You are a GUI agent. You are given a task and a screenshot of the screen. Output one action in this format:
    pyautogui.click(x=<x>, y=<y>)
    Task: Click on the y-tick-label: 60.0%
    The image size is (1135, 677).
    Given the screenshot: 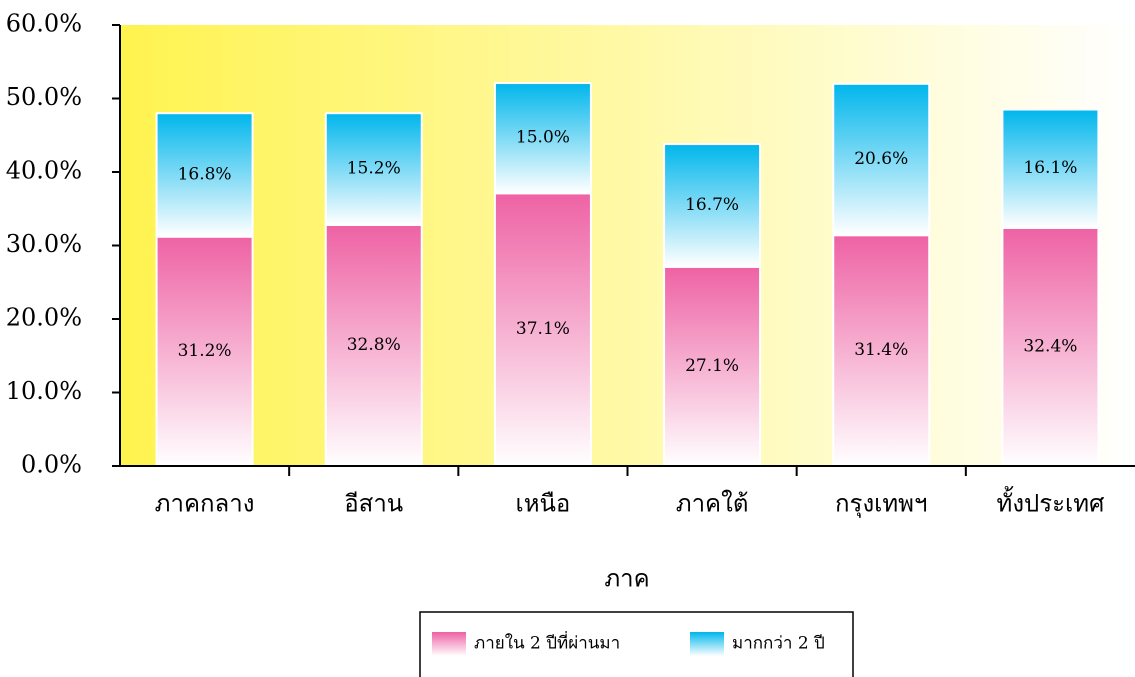 What is the action you would take?
    pyautogui.click(x=44, y=24)
    